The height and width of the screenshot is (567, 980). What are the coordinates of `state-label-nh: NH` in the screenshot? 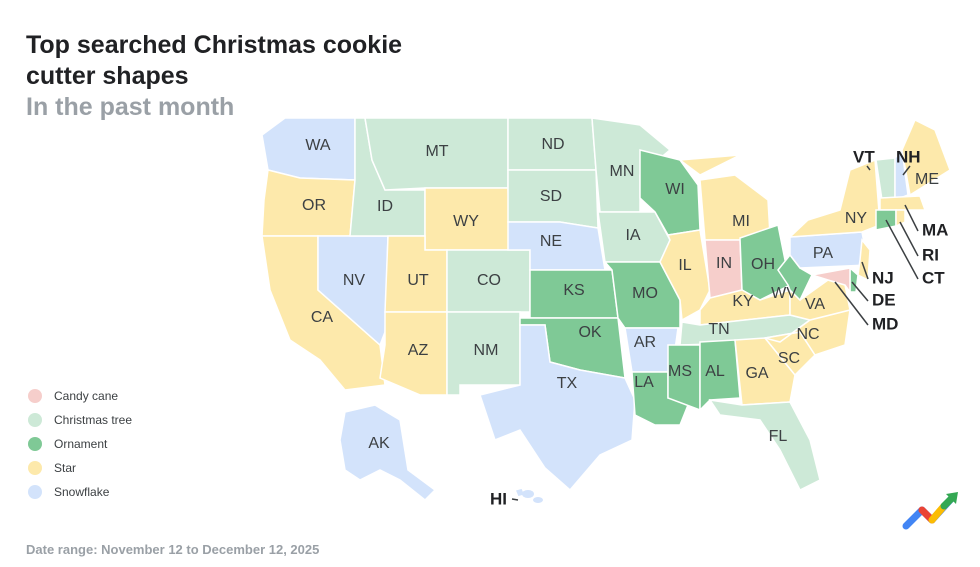 It's located at (908, 156).